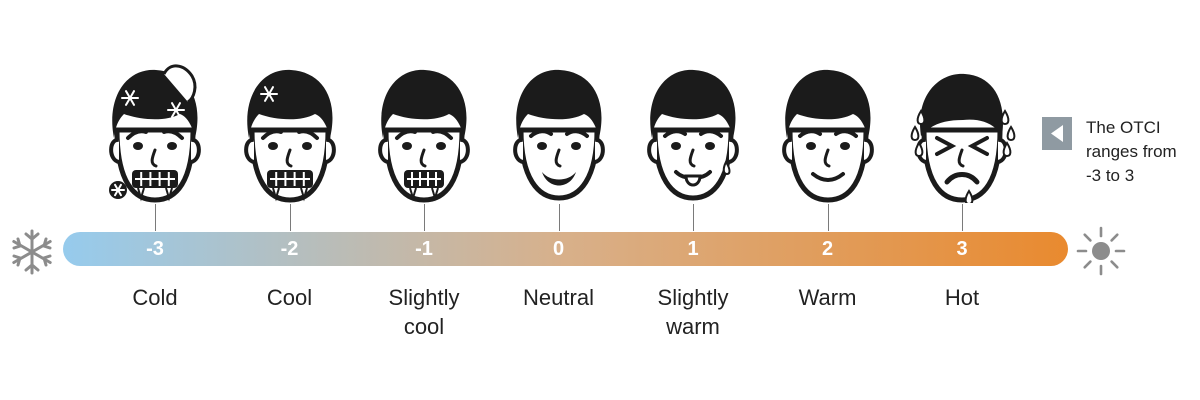  What do you see at coordinates (693, 312) in the screenshot?
I see `scale-label: Slightly warm` at bounding box center [693, 312].